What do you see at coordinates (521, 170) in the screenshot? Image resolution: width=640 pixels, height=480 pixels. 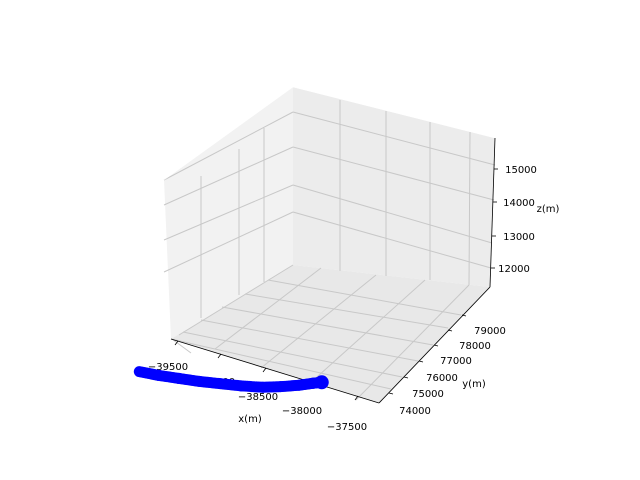 I see `z-tick-label: 15000` at bounding box center [521, 170].